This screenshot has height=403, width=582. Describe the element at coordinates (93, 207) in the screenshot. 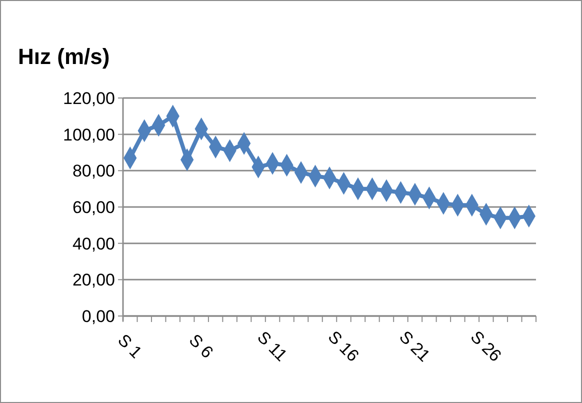

I see `y-tick-label: 60,00` at that location.